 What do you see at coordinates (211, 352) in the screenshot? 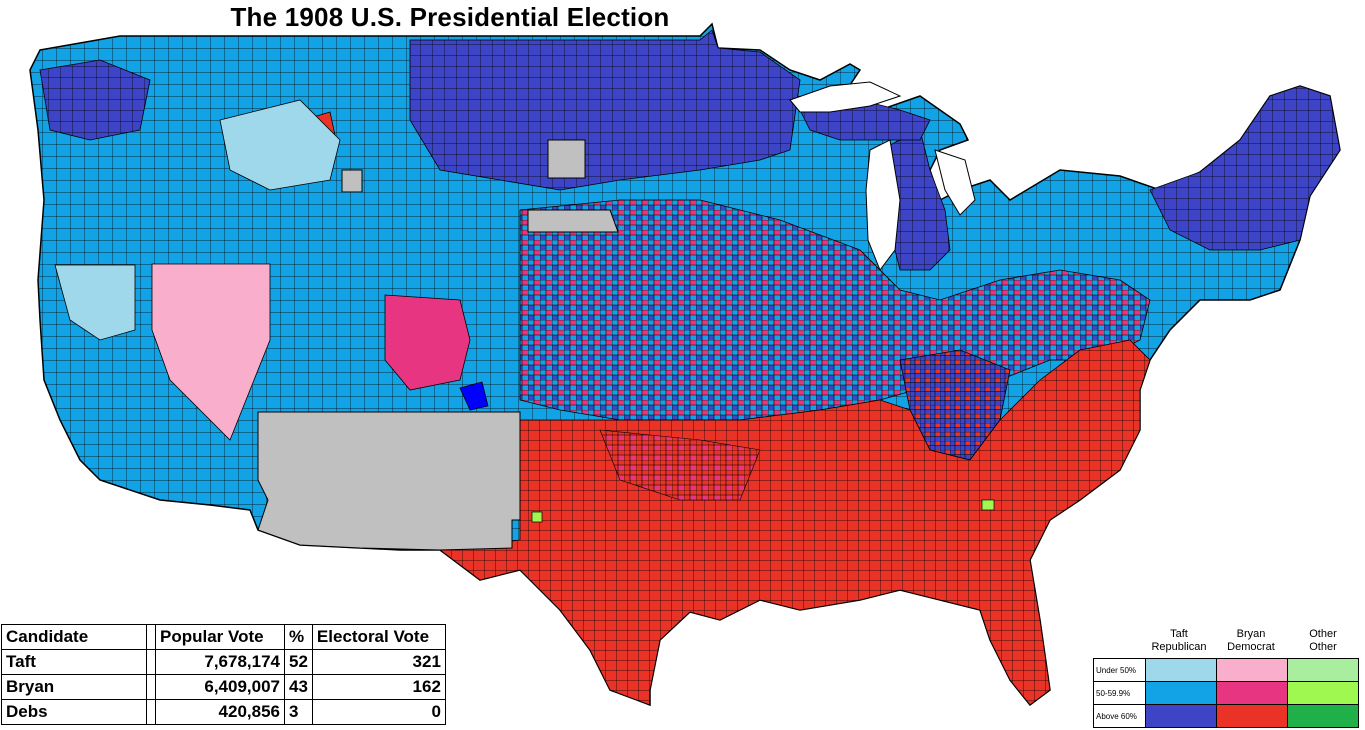
I see `nevada-pink` at bounding box center [211, 352].